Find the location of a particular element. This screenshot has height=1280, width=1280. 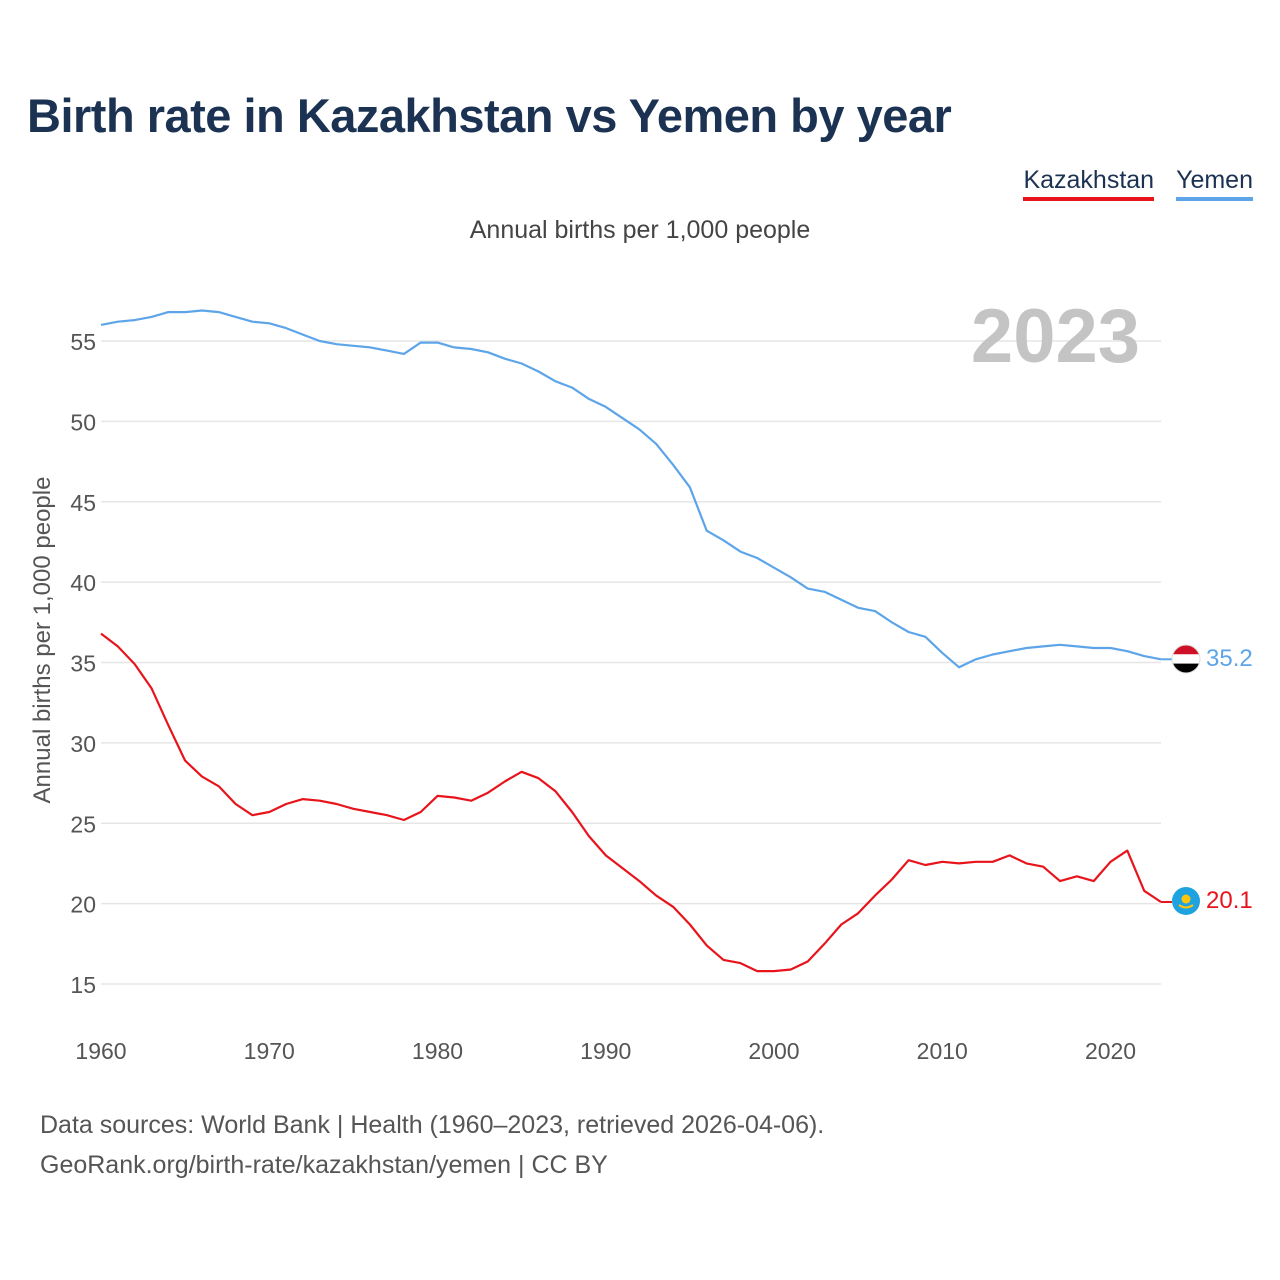

x-tick-label: 2000 is located at coordinates (773, 1051).